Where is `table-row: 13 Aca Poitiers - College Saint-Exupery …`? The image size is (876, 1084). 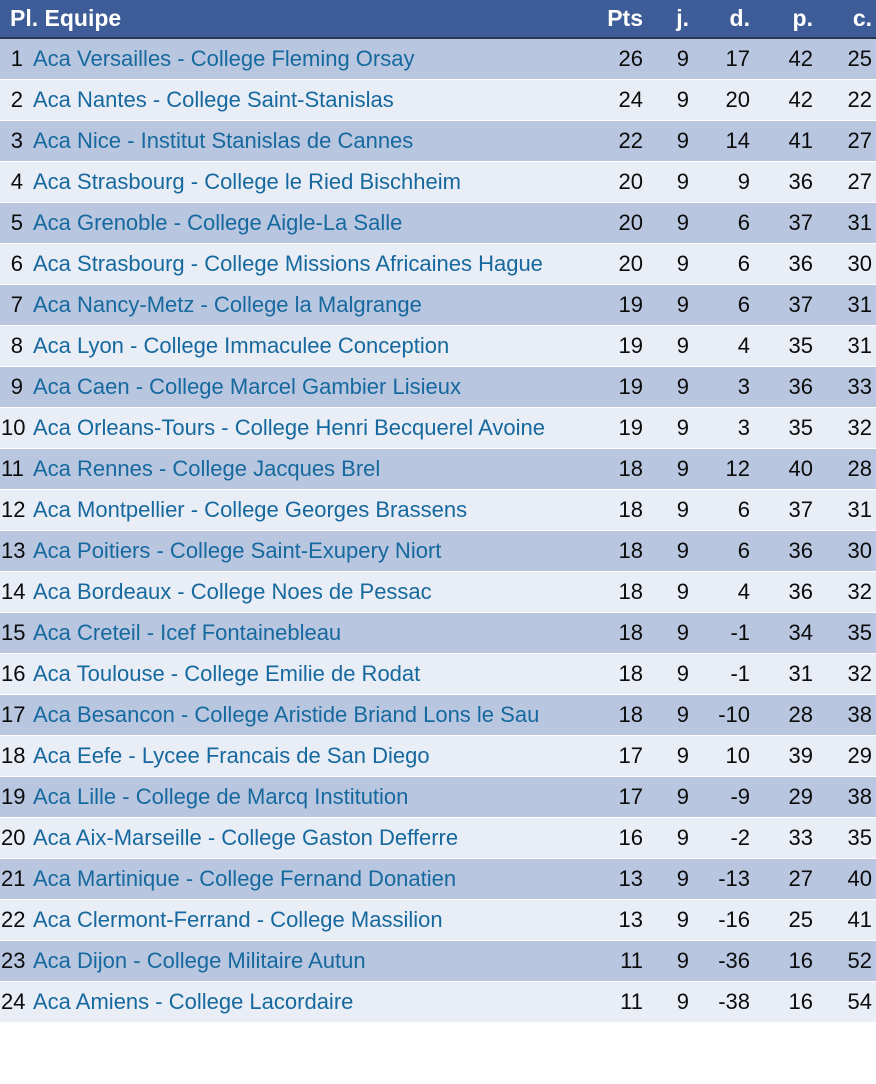
table-row: 13 Aca Poitiers - College Saint-Exupery … is located at coordinates (438, 551).